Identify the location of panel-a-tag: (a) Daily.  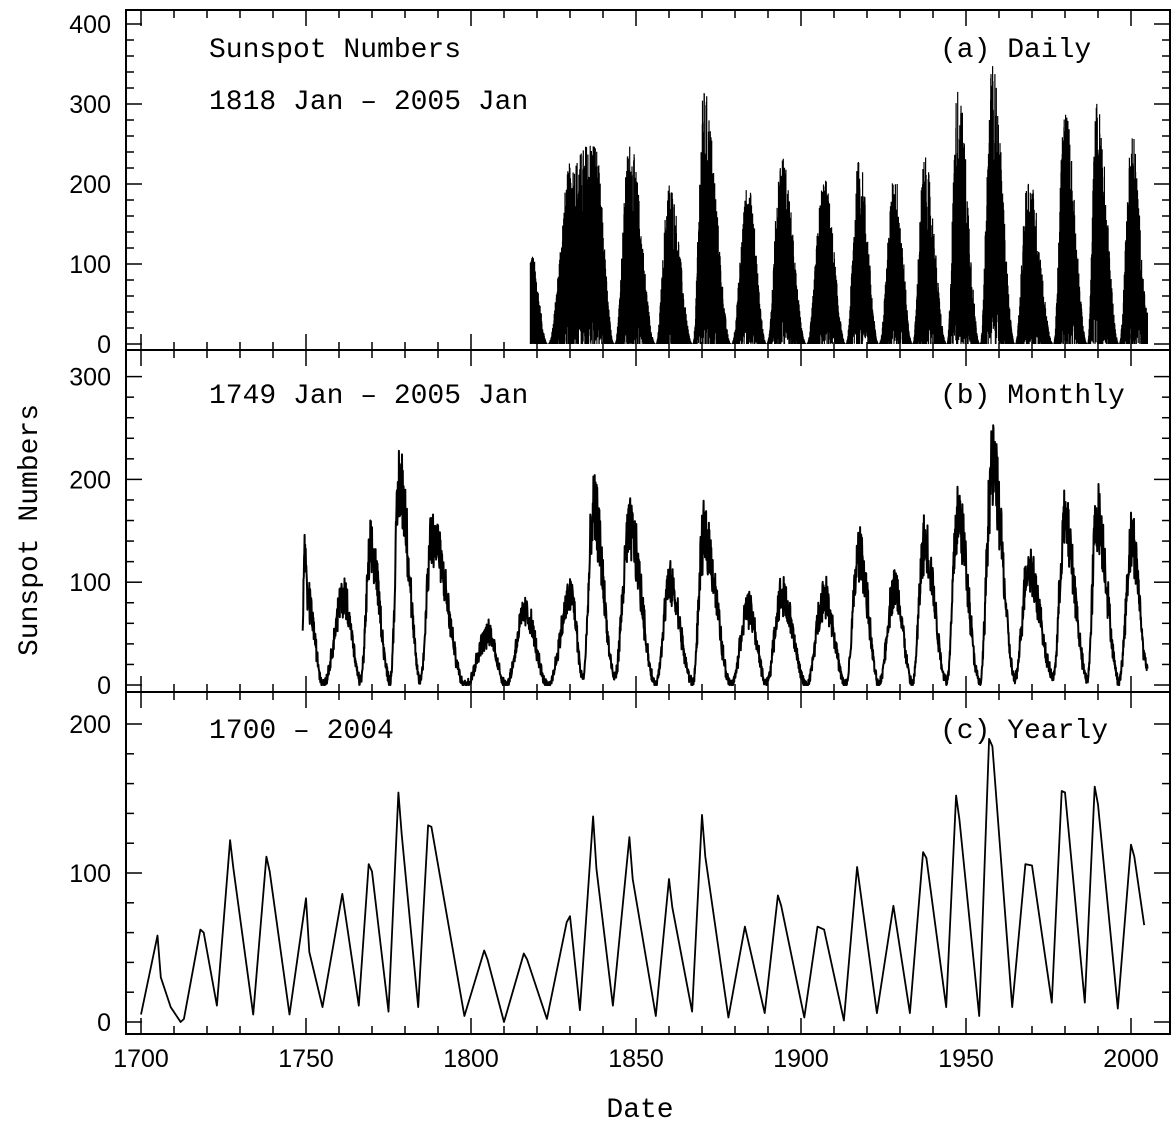
(1015, 50).